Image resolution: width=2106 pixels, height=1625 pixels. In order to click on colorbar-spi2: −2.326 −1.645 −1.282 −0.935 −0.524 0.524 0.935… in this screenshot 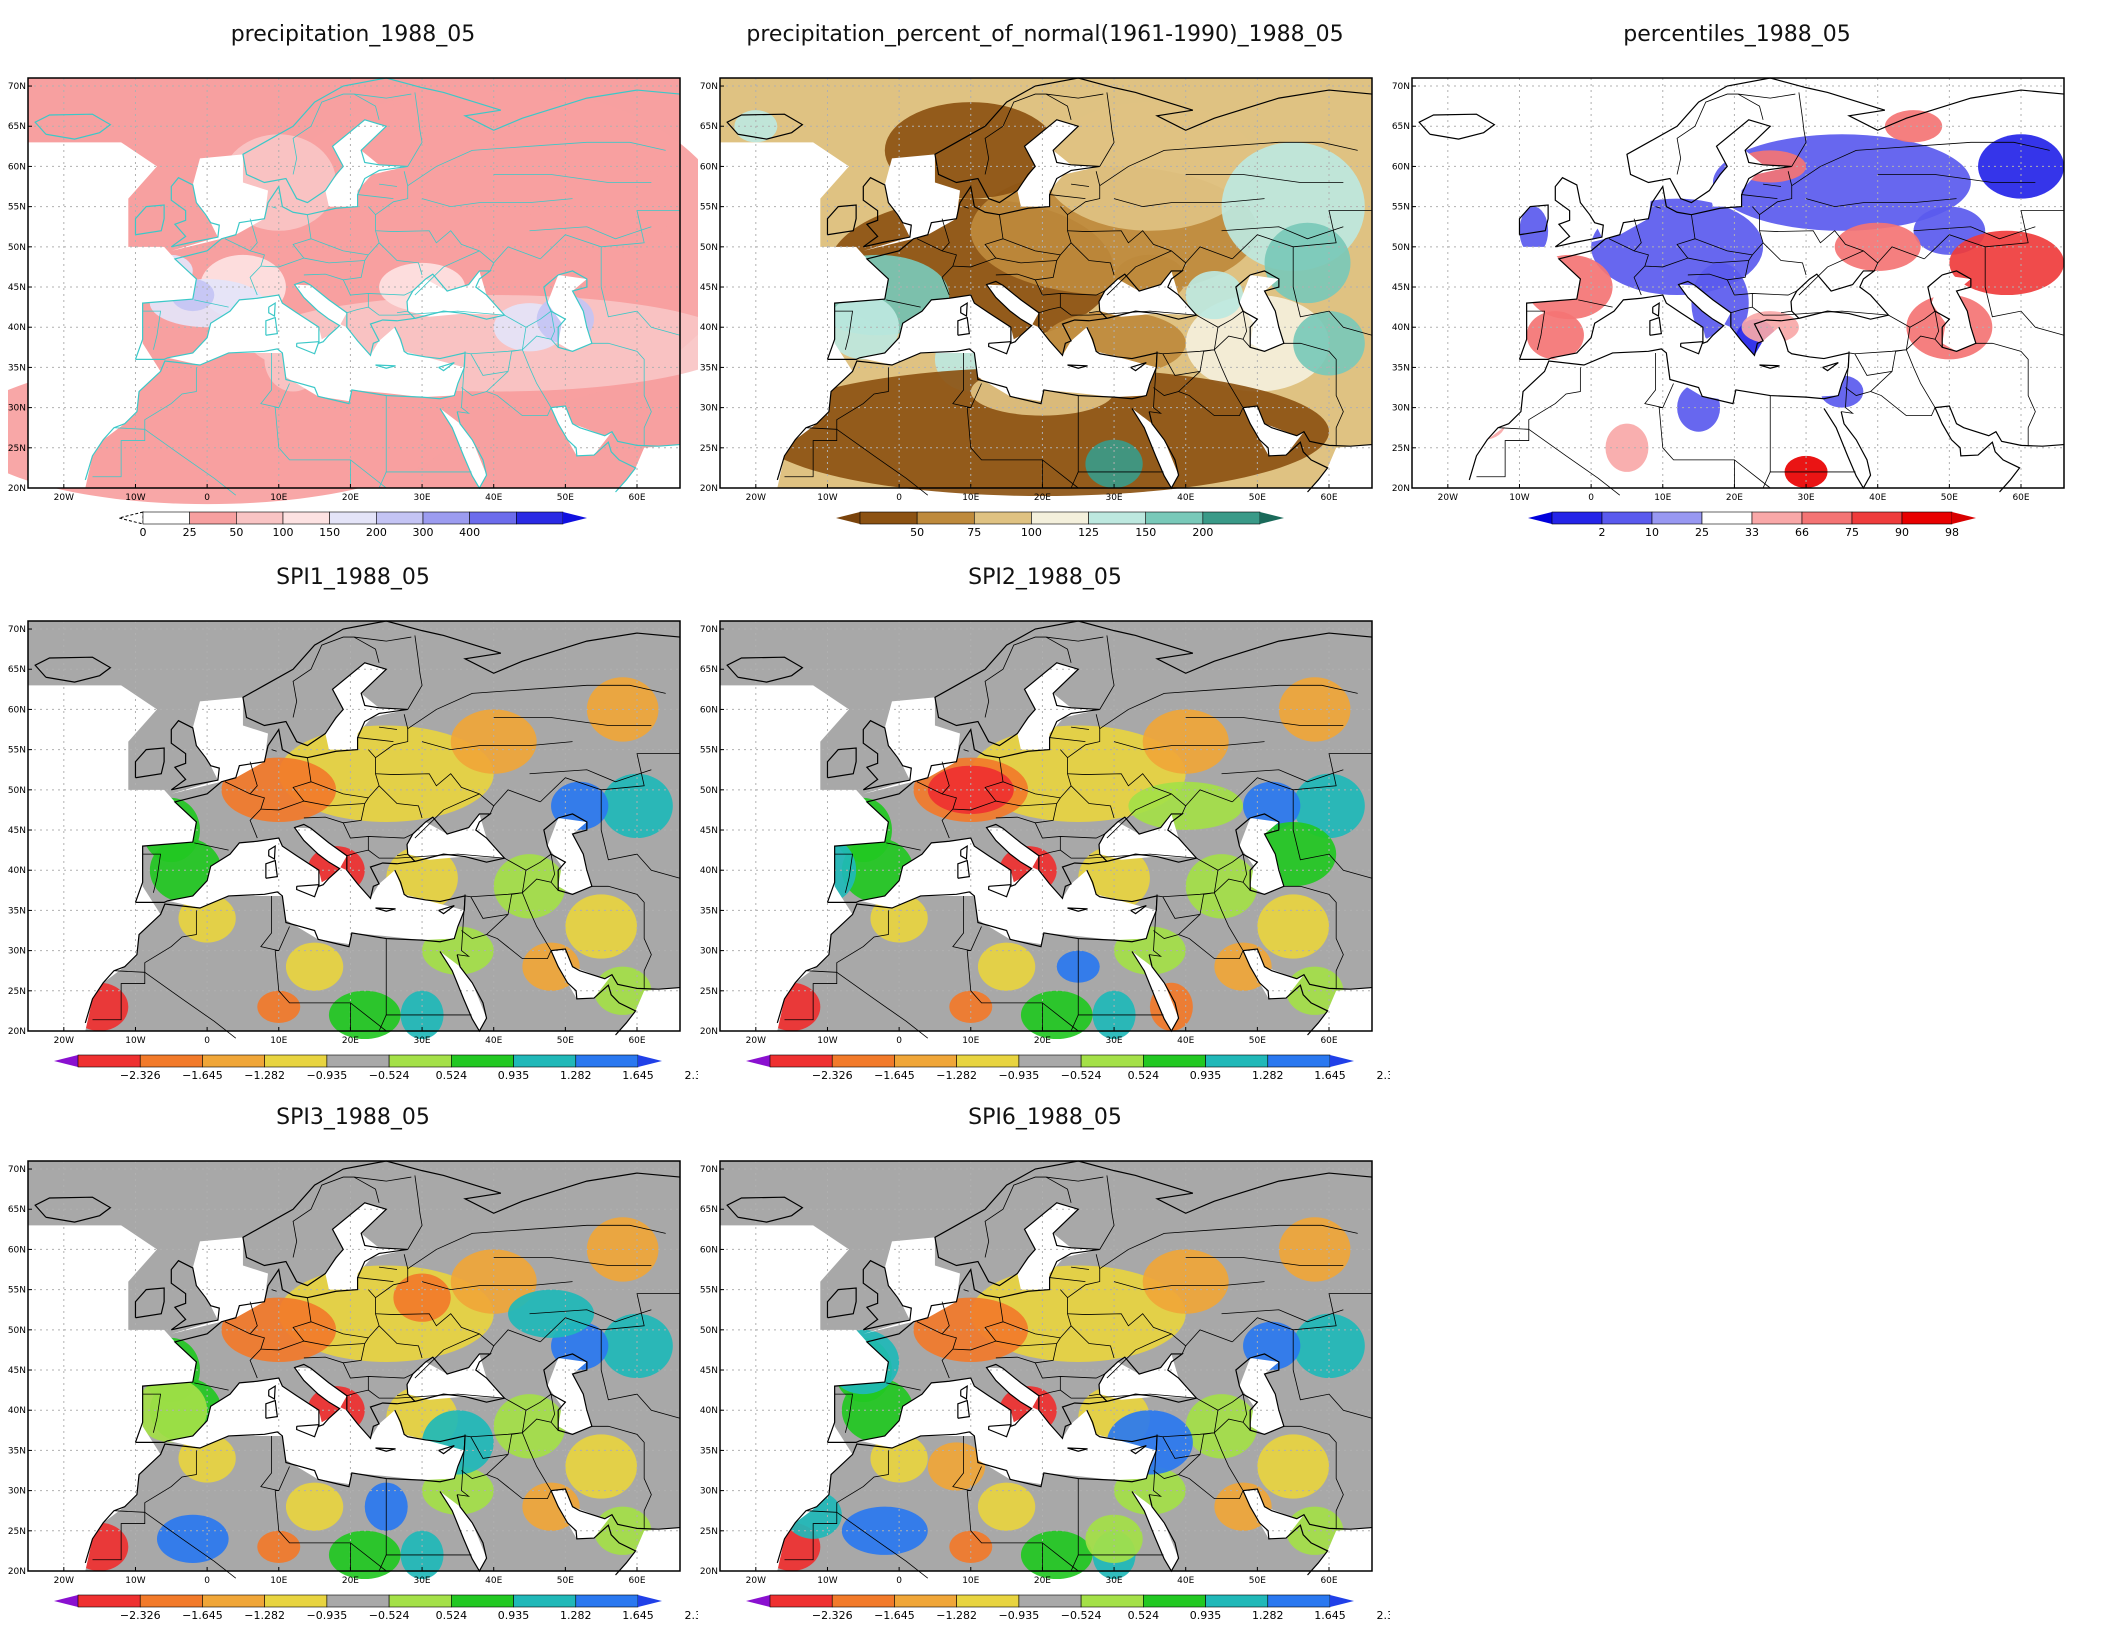, I will do `click(1068, 1068)`.